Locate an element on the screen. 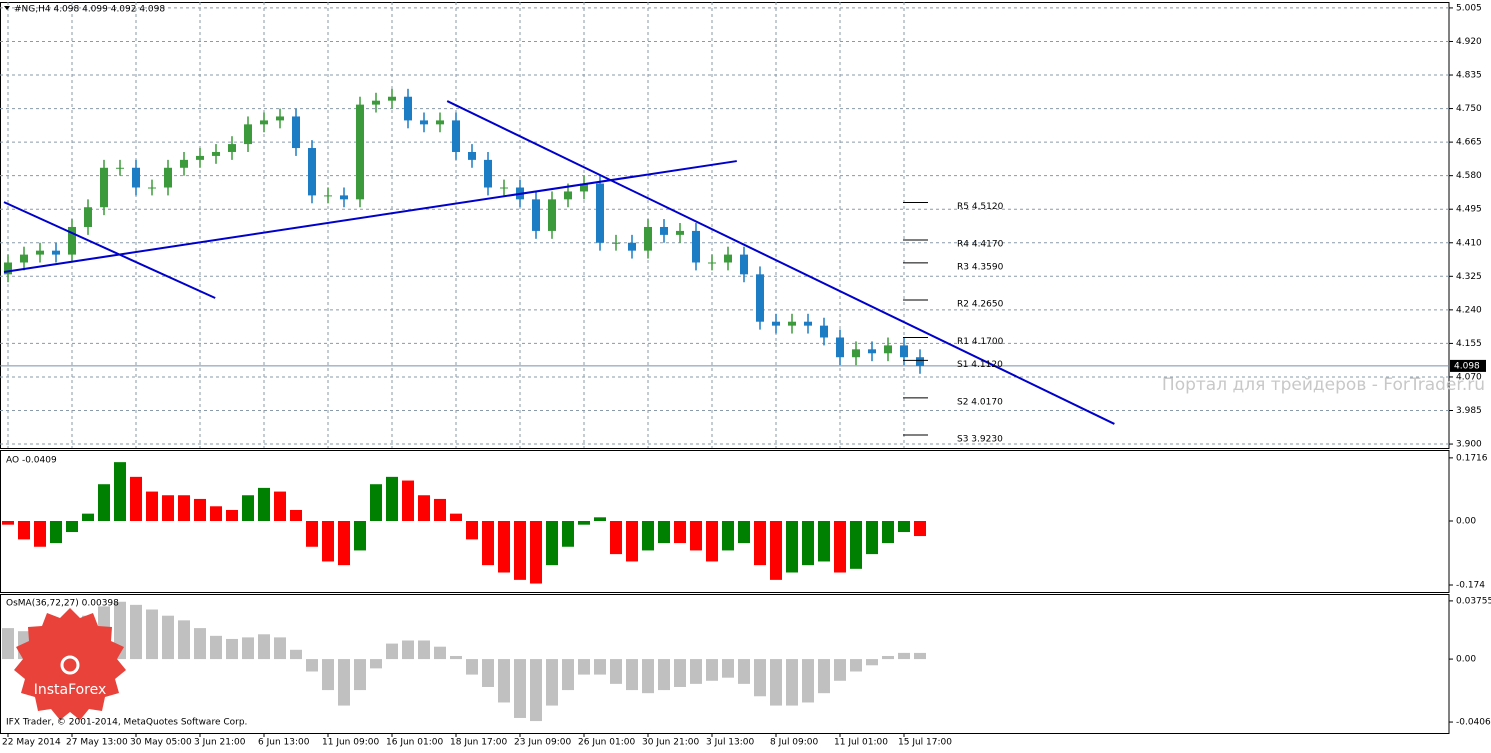 This screenshot has height=753, width=1491. pivot-label: R4 4.4170 is located at coordinates (980, 244).